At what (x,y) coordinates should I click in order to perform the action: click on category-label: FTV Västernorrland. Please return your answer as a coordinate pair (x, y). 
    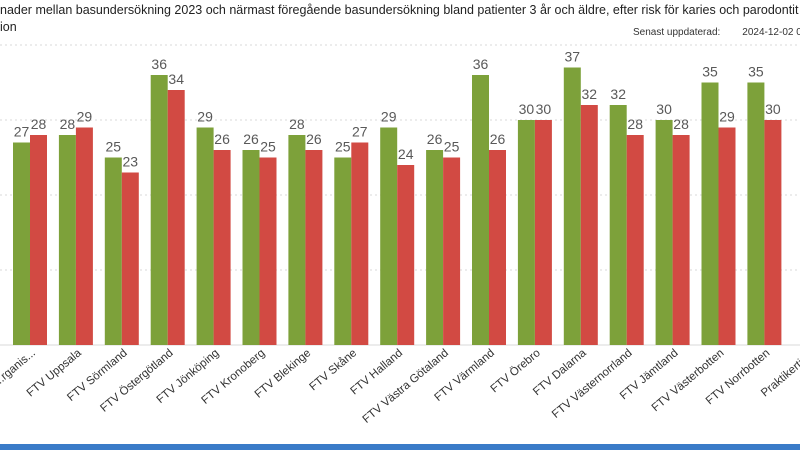
    Looking at the image, I should click on (592, 384).